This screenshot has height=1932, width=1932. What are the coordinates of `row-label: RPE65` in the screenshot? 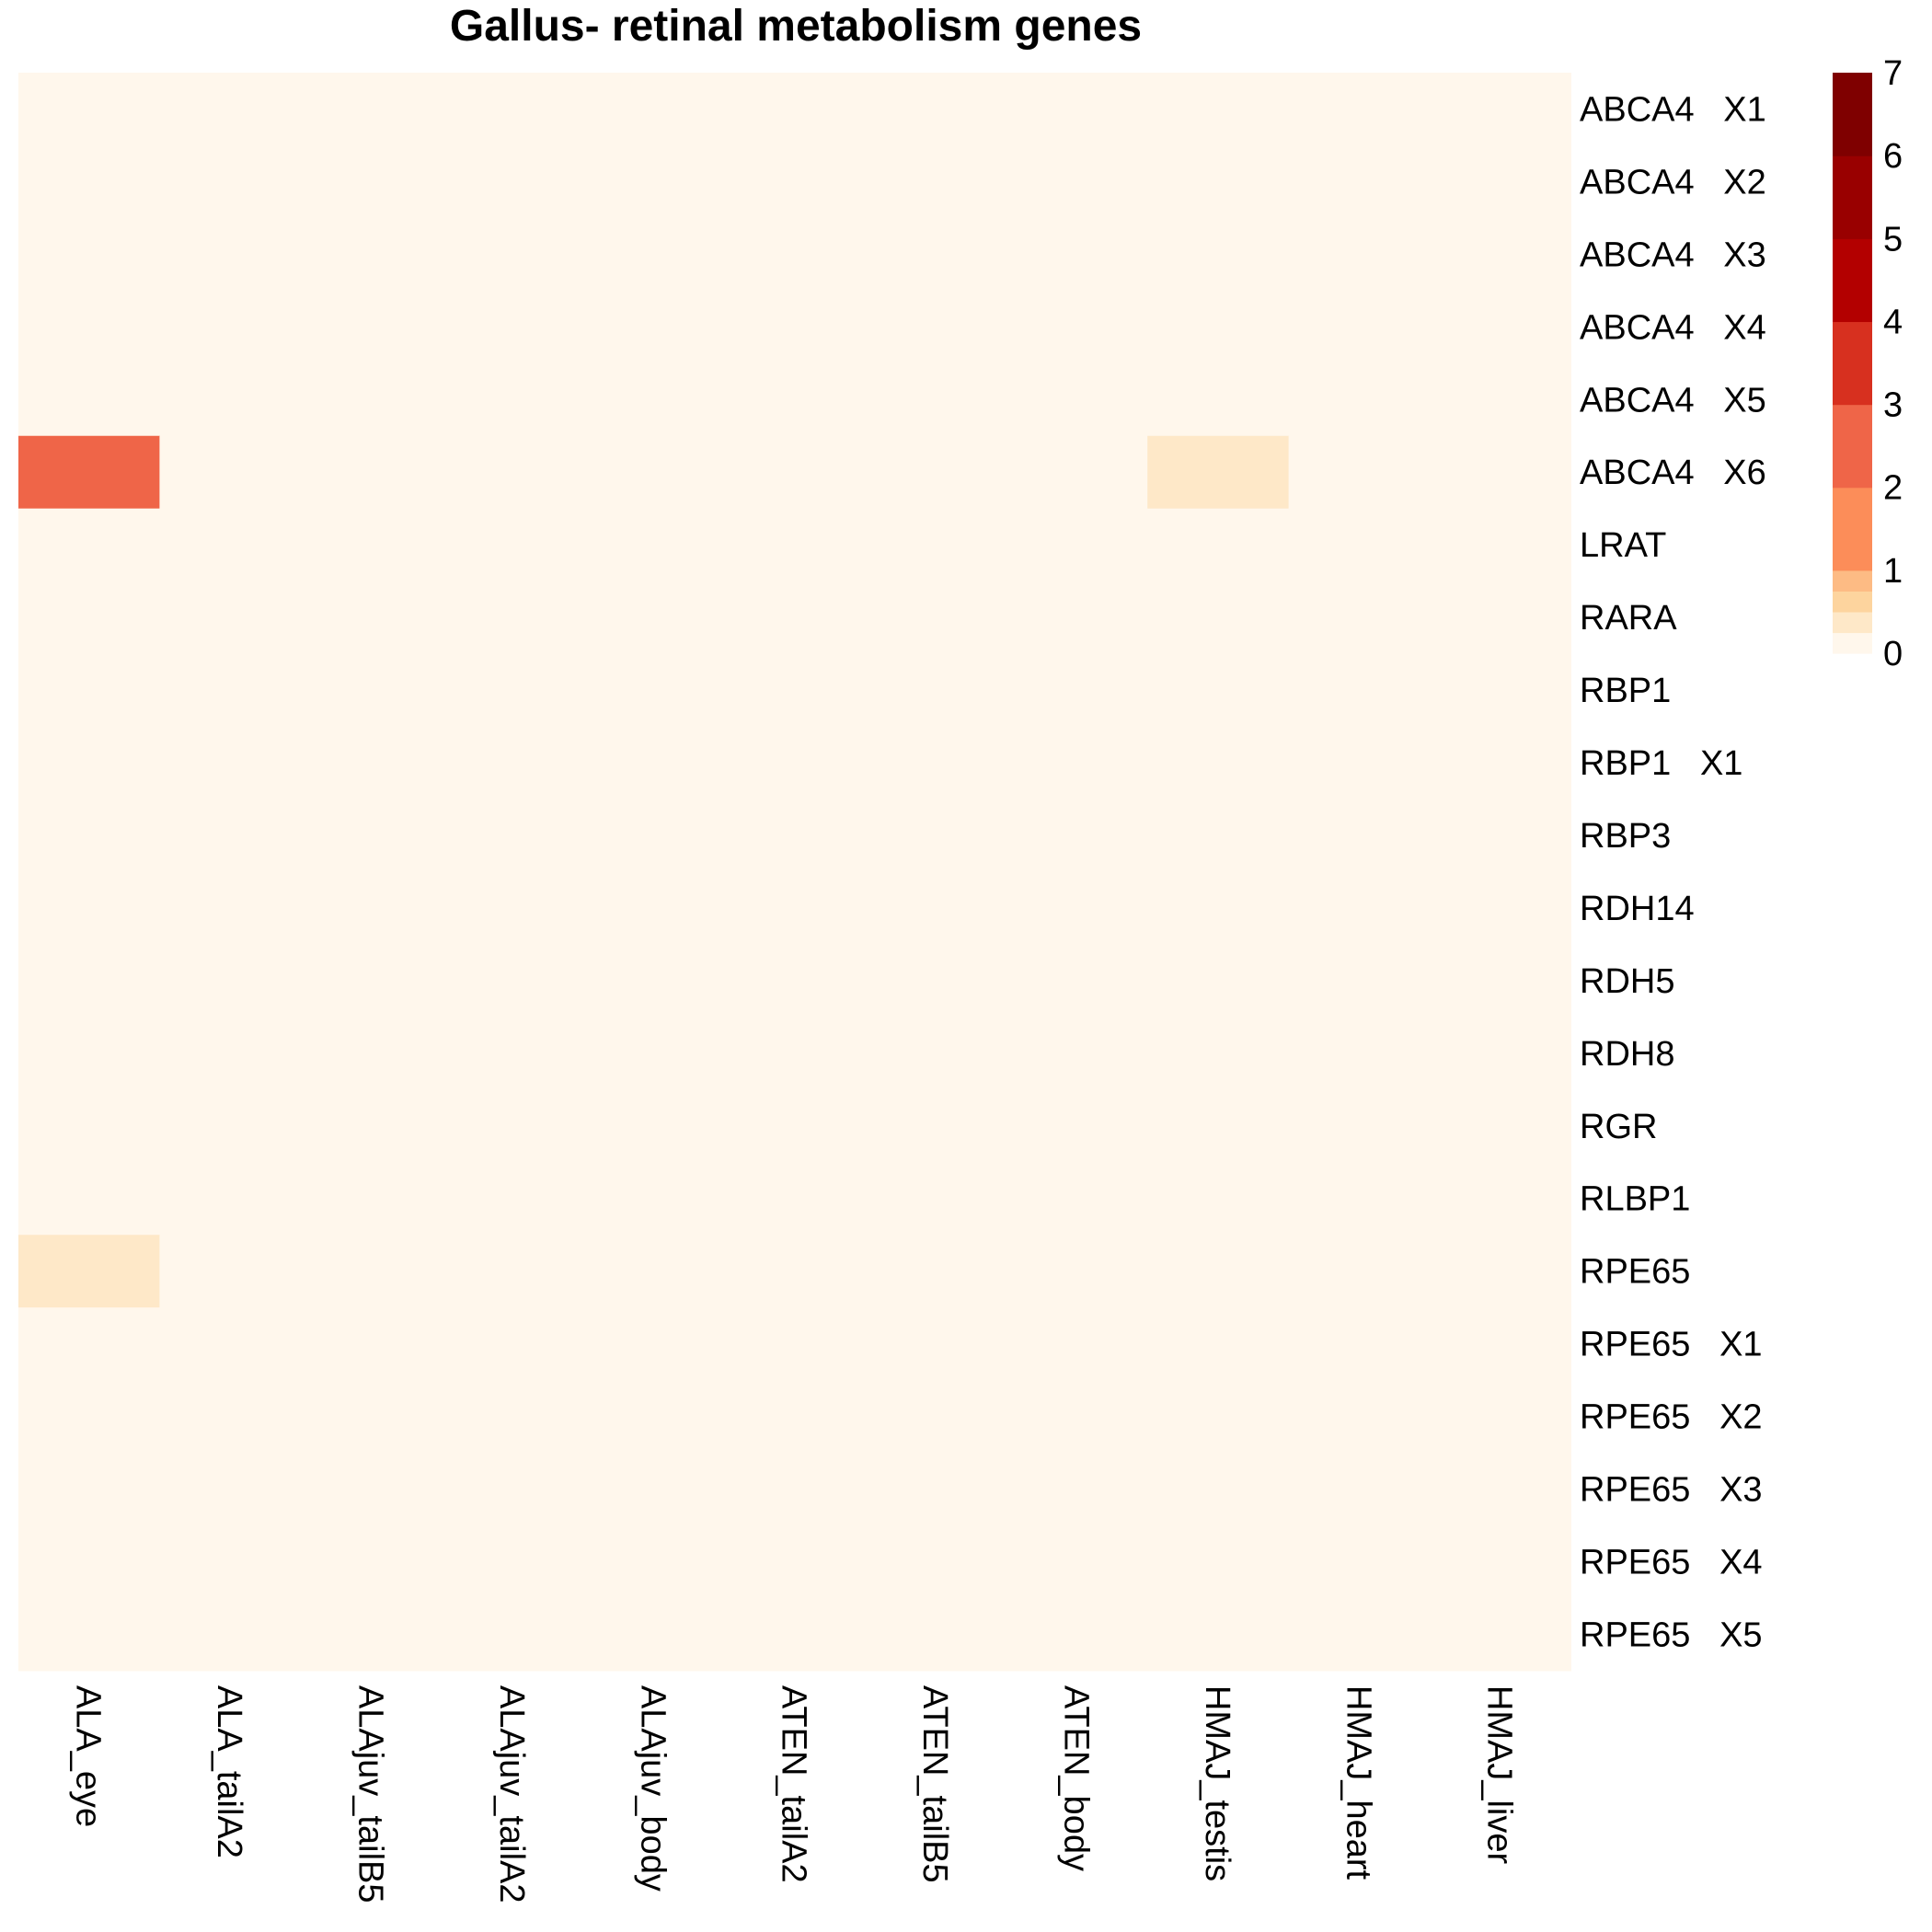 It's located at (1635, 1272).